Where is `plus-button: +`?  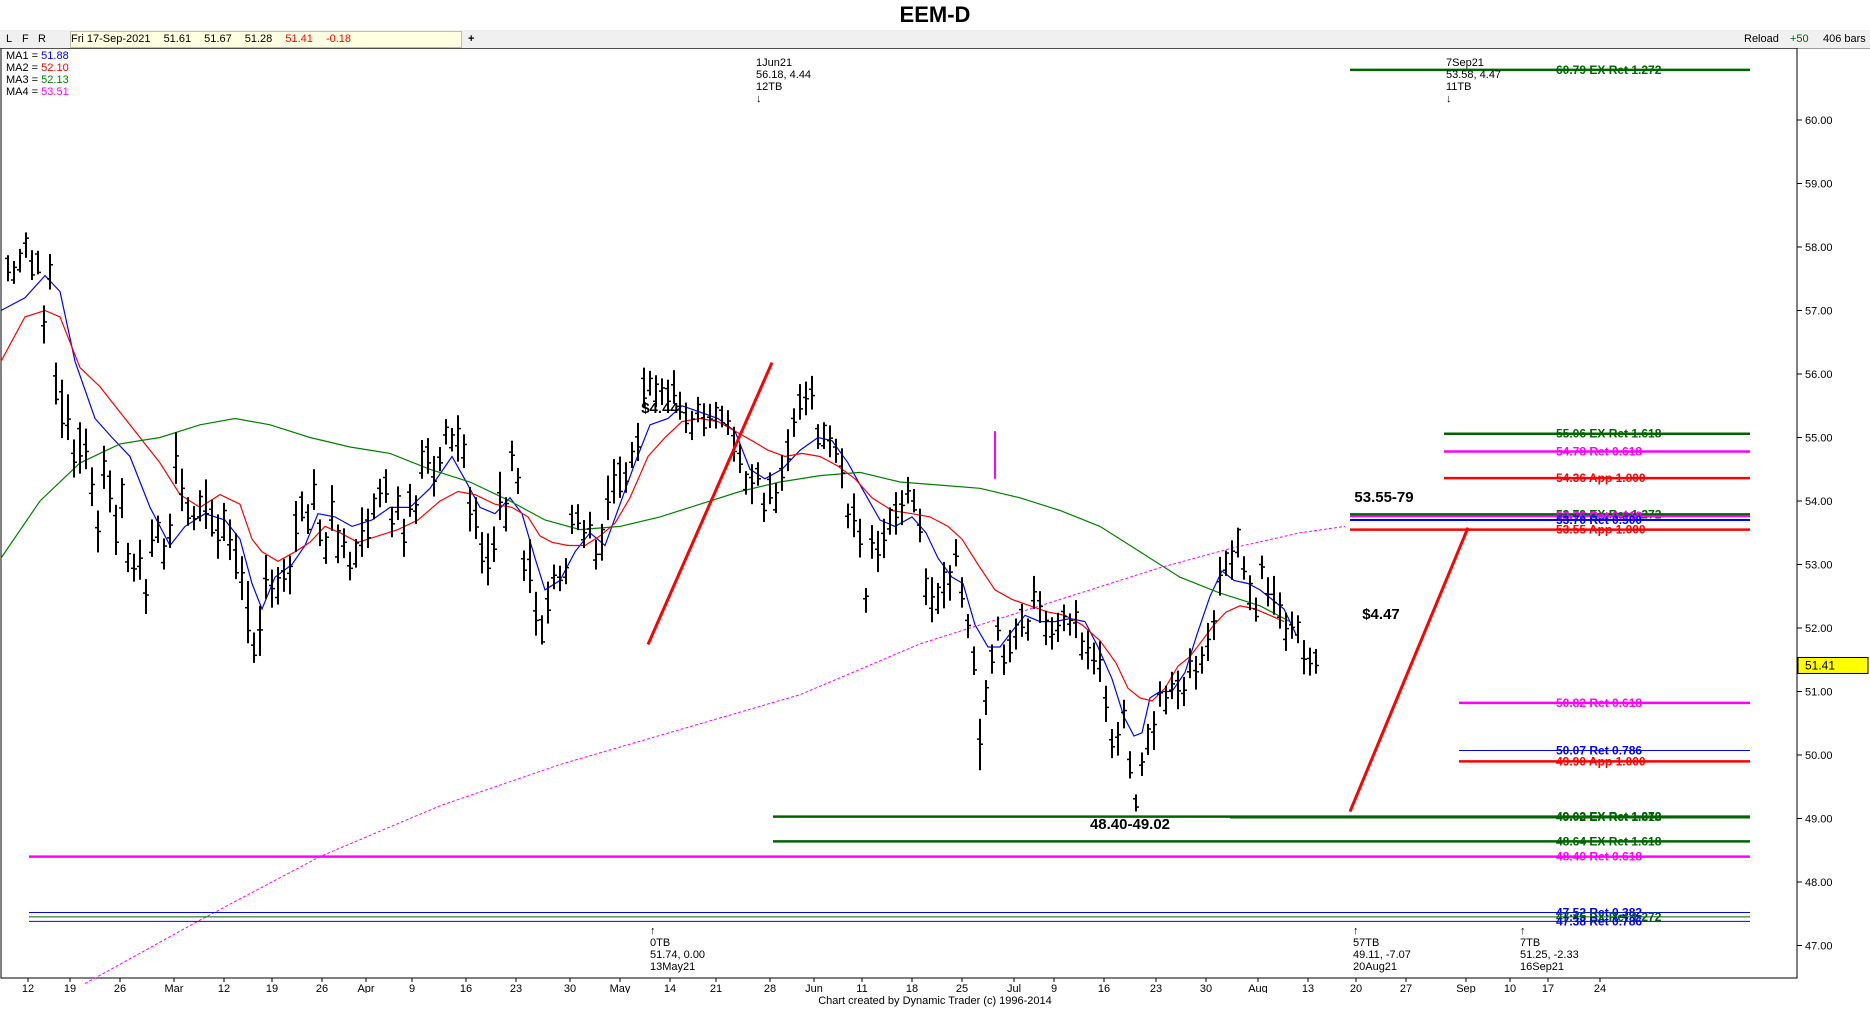
plus-button: + is located at coordinates (471, 39).